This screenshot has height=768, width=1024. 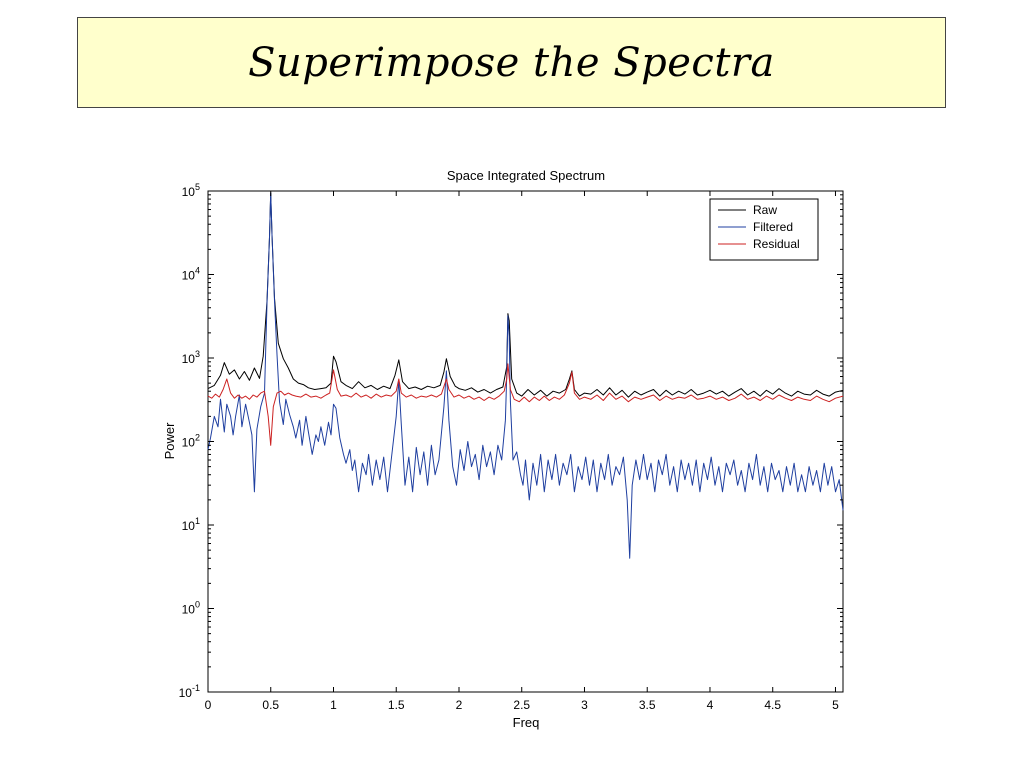 I want to click on y-axis-label: Power, so click(x=169, y=441).